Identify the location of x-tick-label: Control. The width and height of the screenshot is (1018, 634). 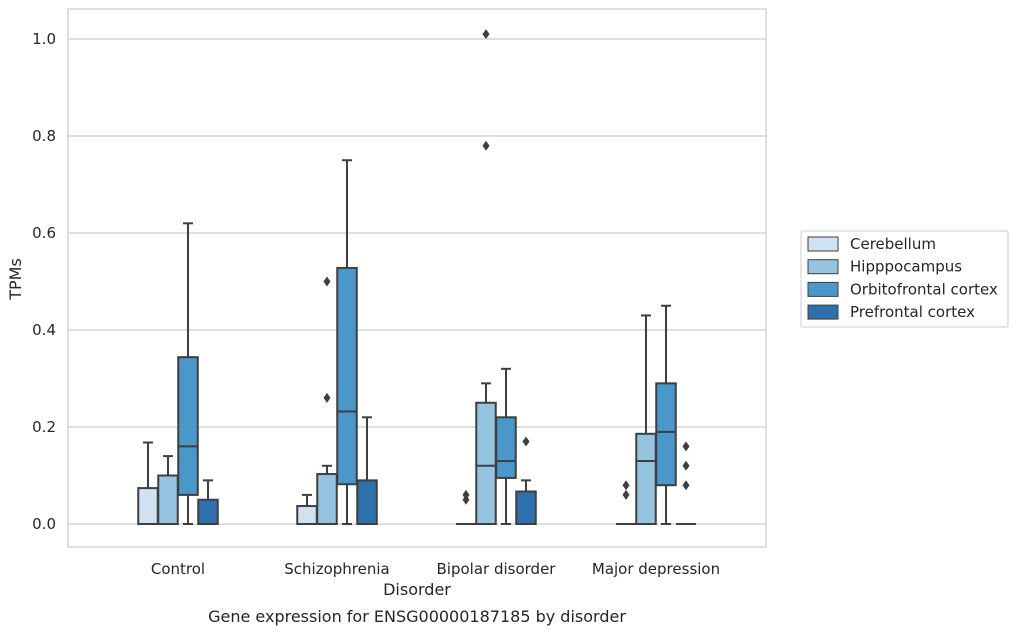
(178, 569).